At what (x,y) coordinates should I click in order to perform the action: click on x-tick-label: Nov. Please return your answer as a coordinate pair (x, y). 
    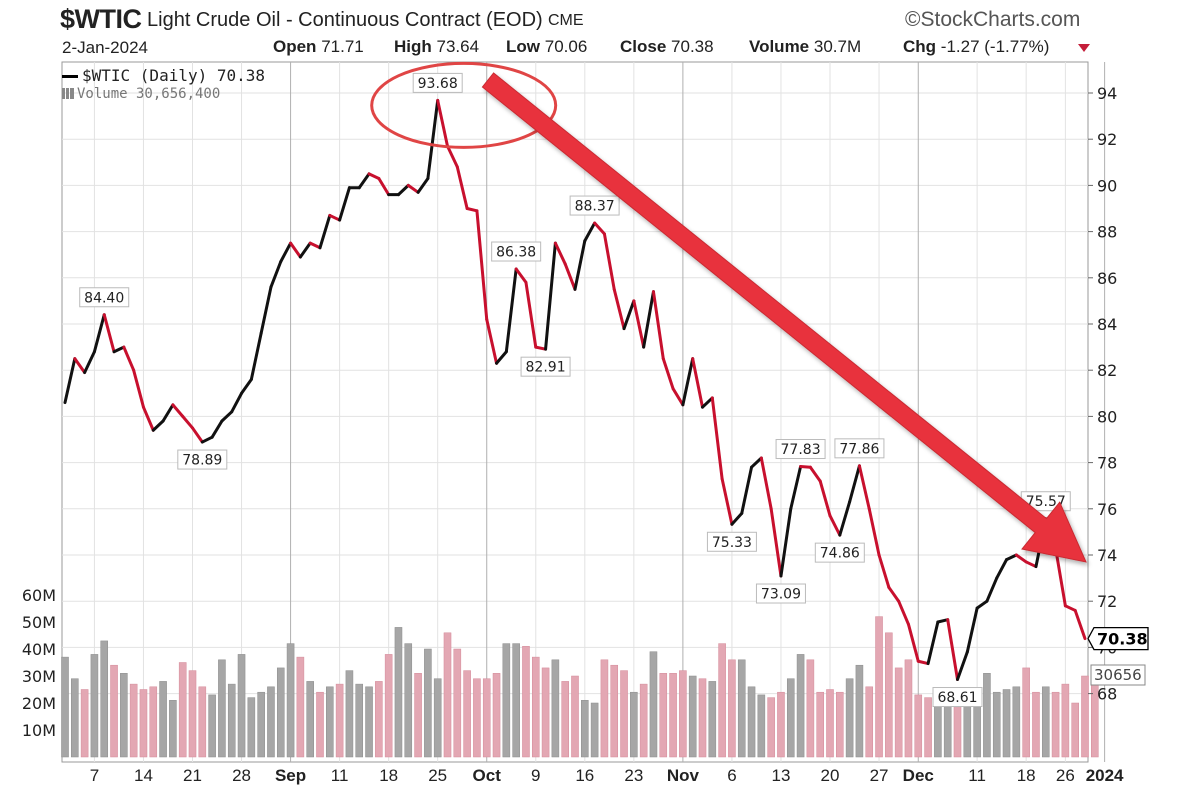
    Looking at the image, I should click on (683, 775).